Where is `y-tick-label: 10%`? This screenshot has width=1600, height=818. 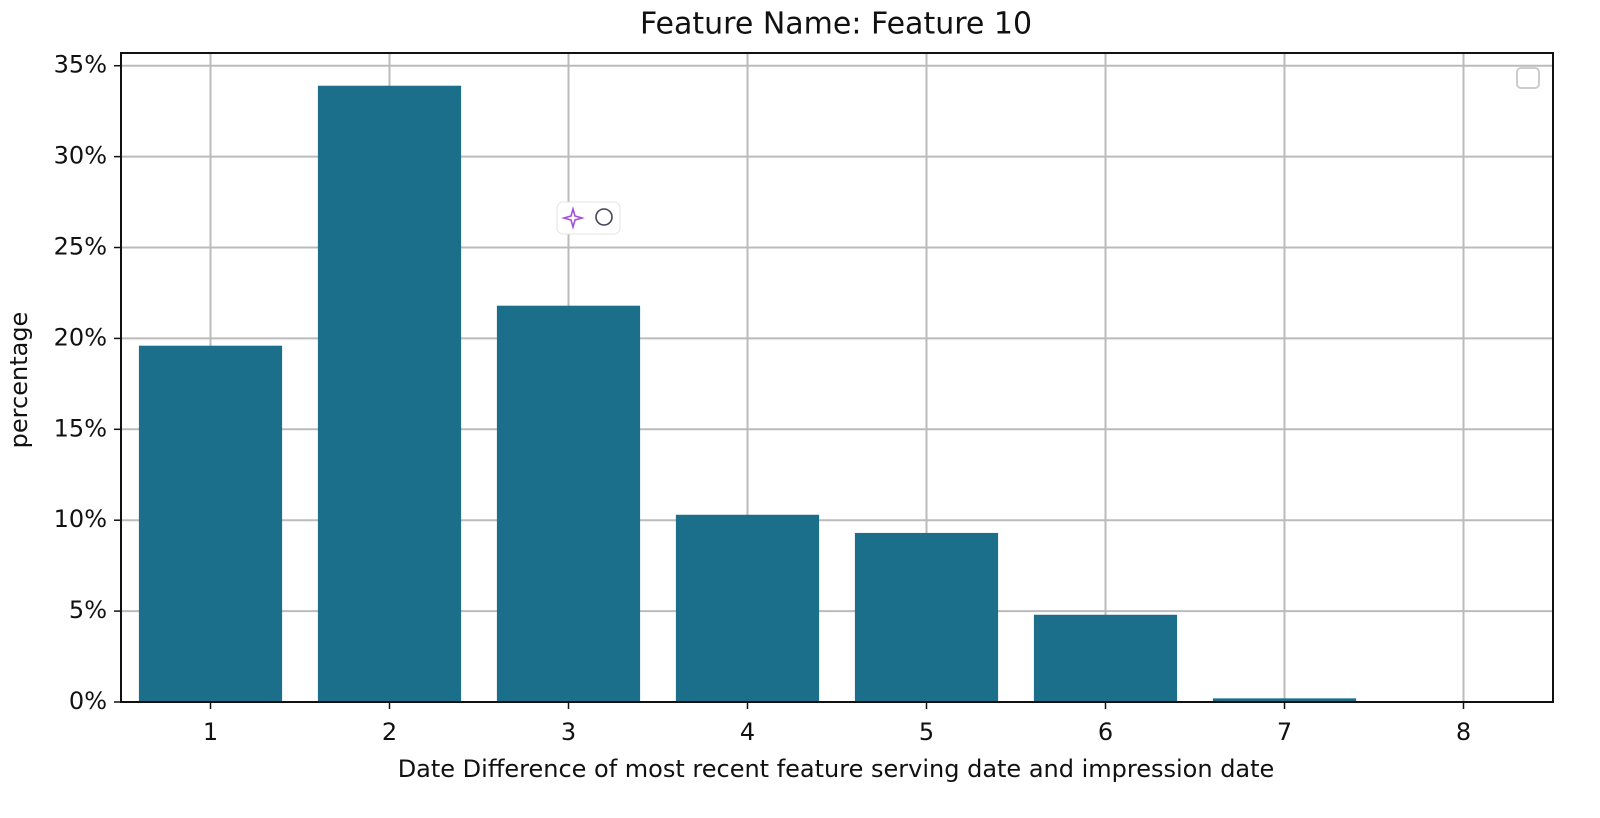
y-tick-label: 10% is located at coordinates (80, 519).